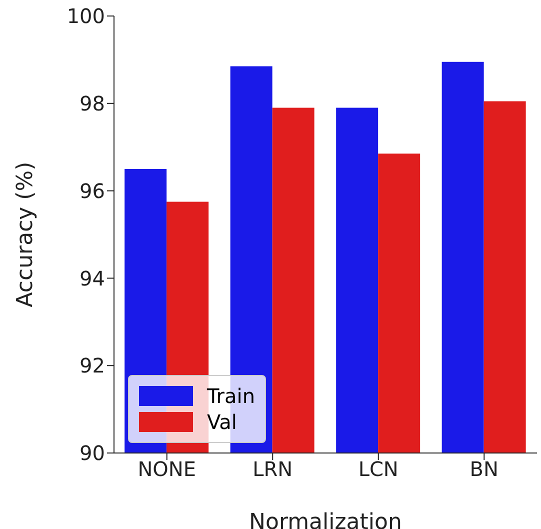  I want to click on y-tick-label: 92, so click(92, 366).